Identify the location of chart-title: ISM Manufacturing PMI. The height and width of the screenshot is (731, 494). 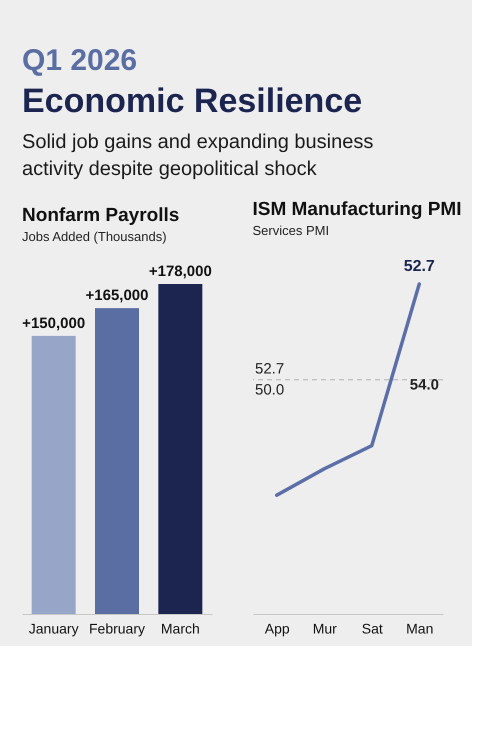
(357, 209).